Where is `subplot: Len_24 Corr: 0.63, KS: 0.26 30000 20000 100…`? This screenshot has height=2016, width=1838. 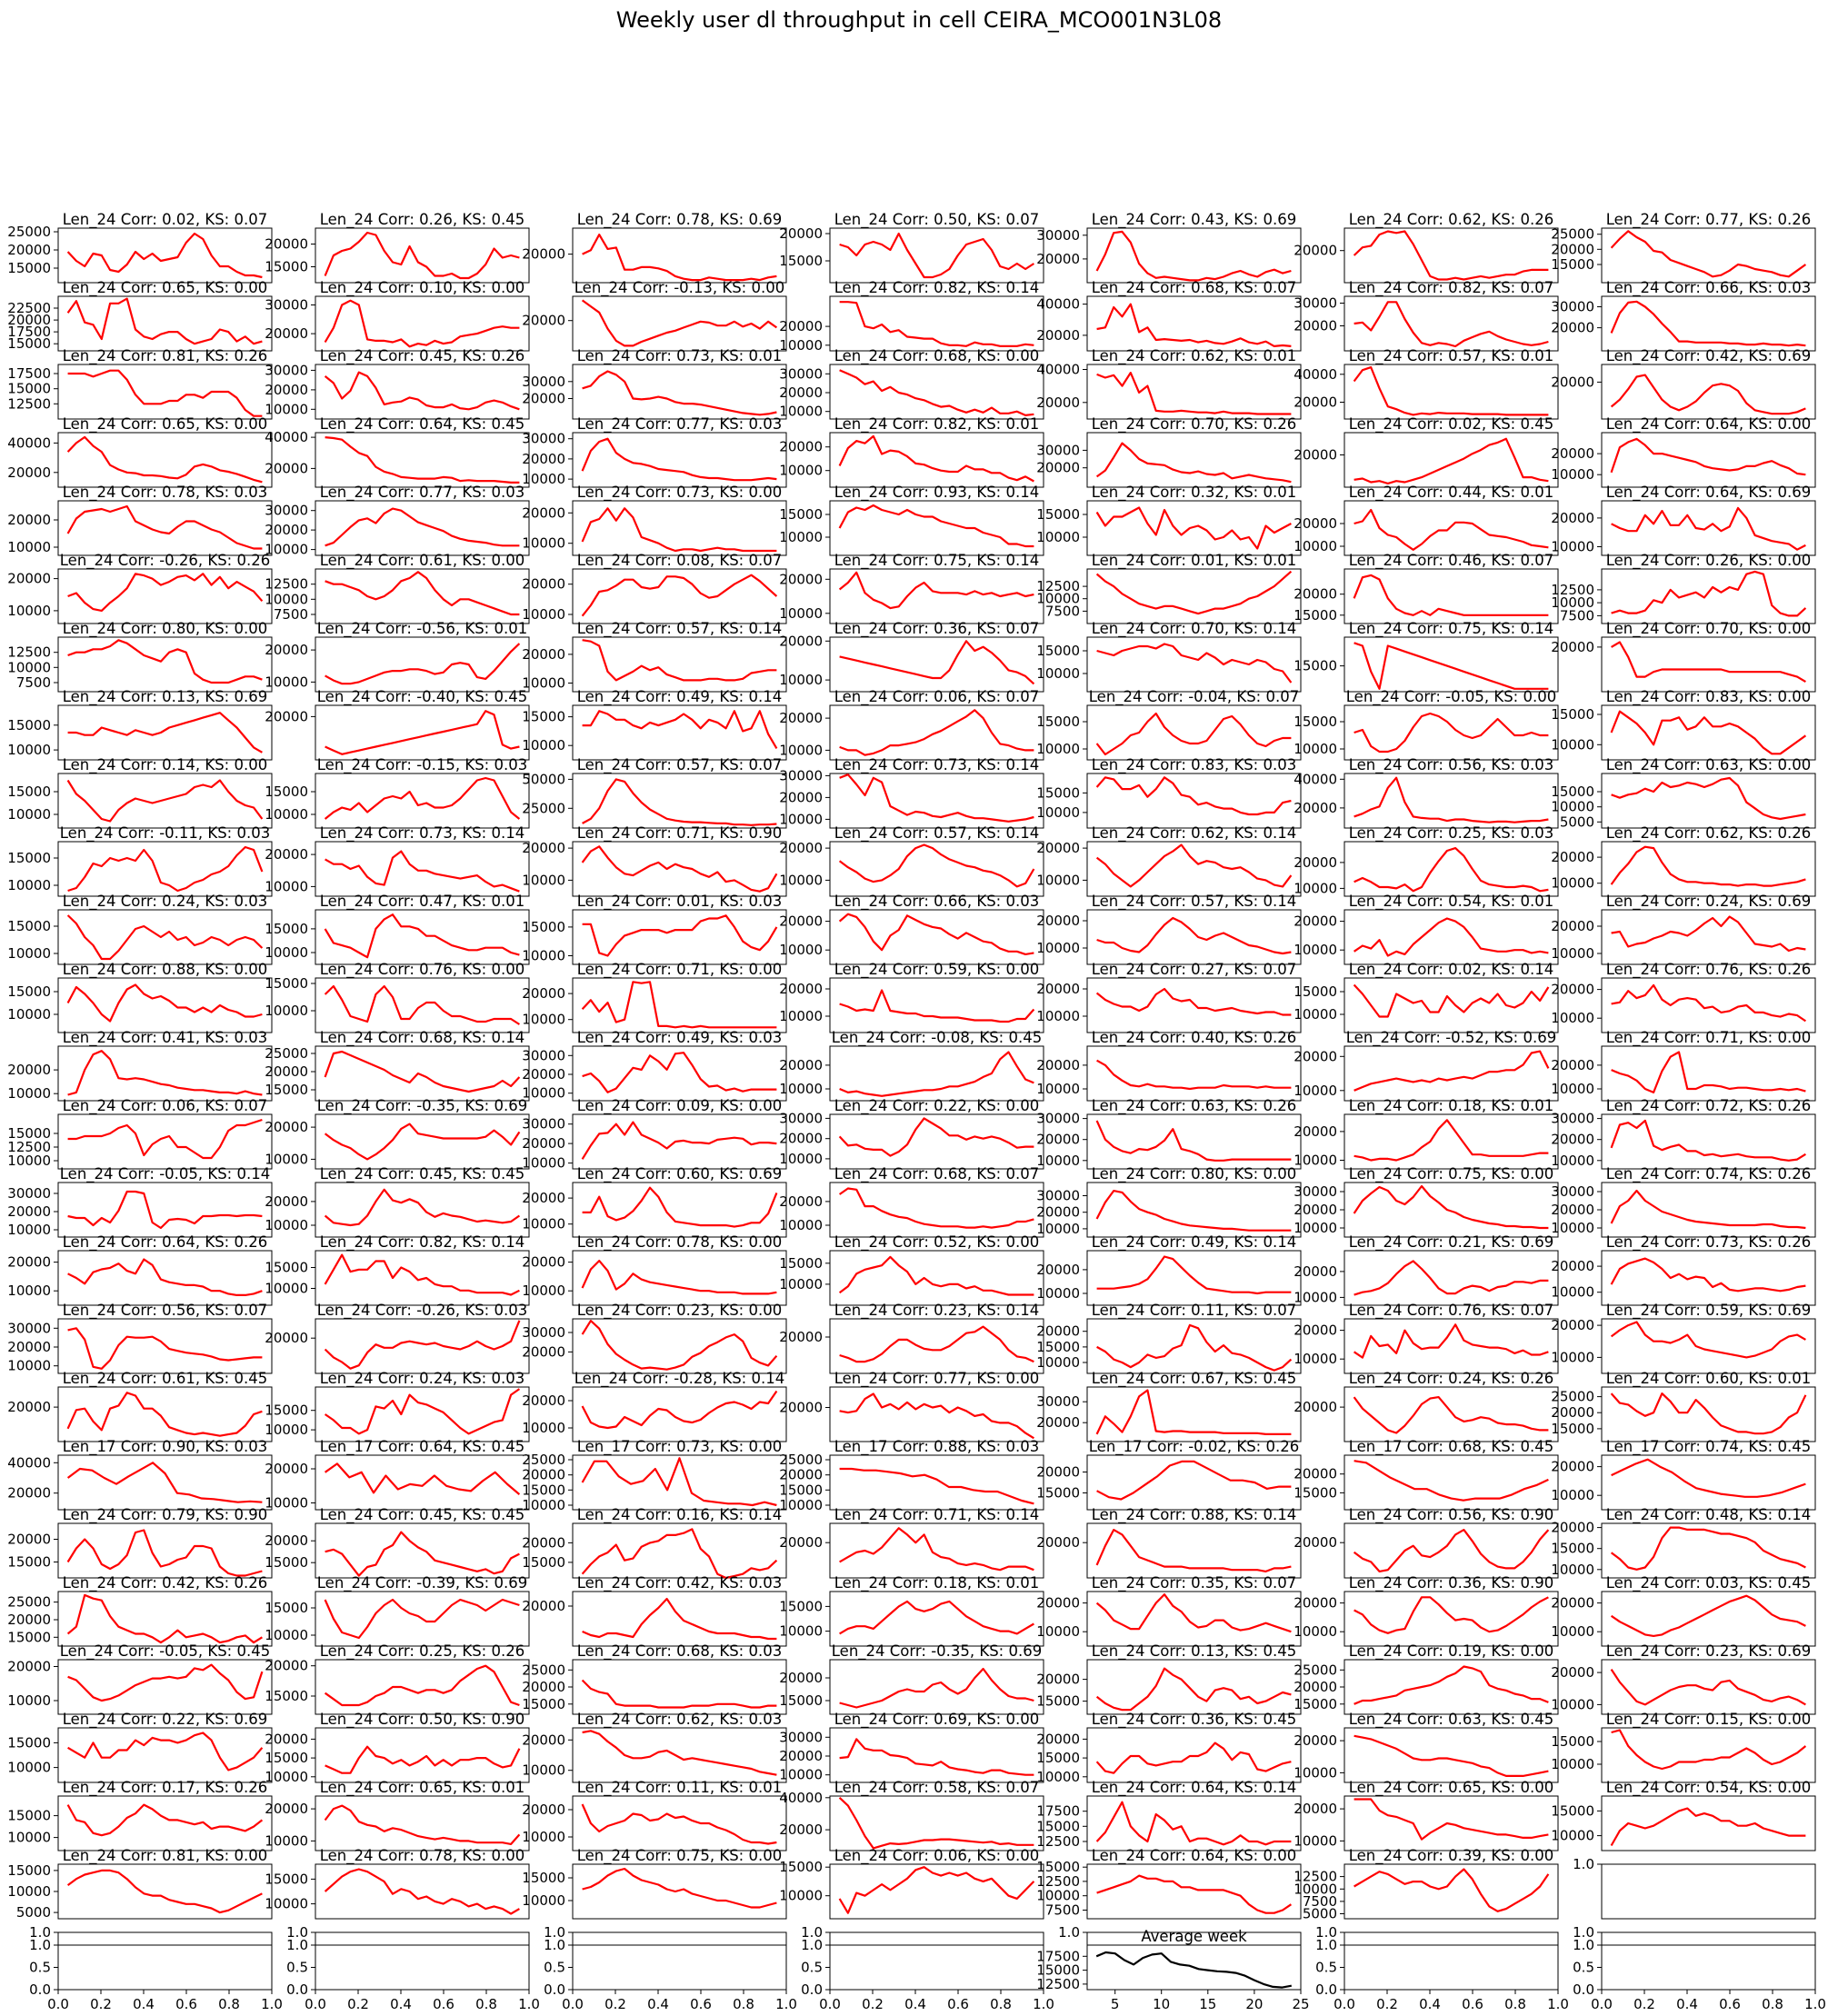
subplot: Len_24 Corr: 0.63, KS: 0.26 30000 20000 100… is located at coordinates (1169, 1133).